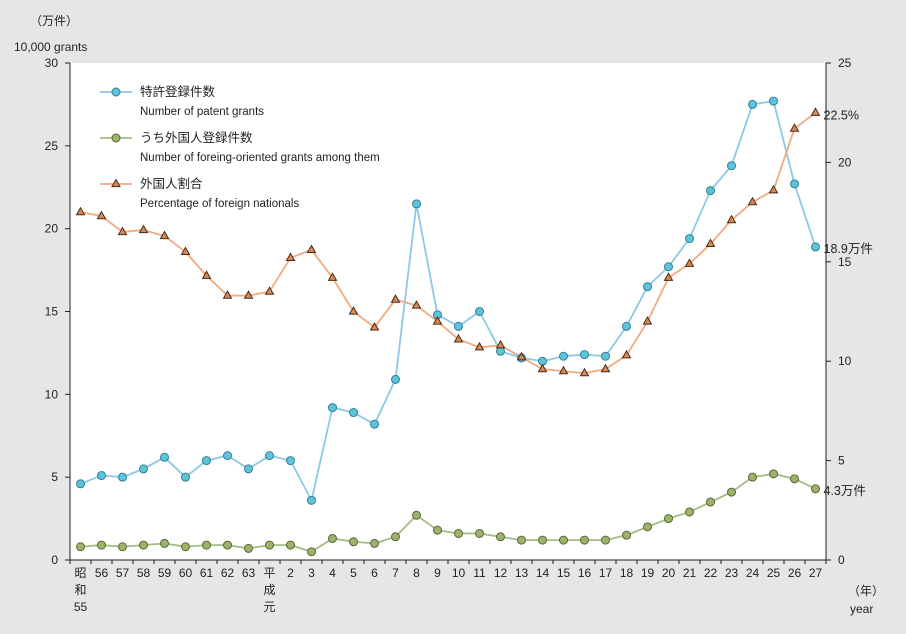 The height and width of the screenshot is (634, 906). I want to click on legend-label-ja-0: 特許登録件数, so click(178, 91).